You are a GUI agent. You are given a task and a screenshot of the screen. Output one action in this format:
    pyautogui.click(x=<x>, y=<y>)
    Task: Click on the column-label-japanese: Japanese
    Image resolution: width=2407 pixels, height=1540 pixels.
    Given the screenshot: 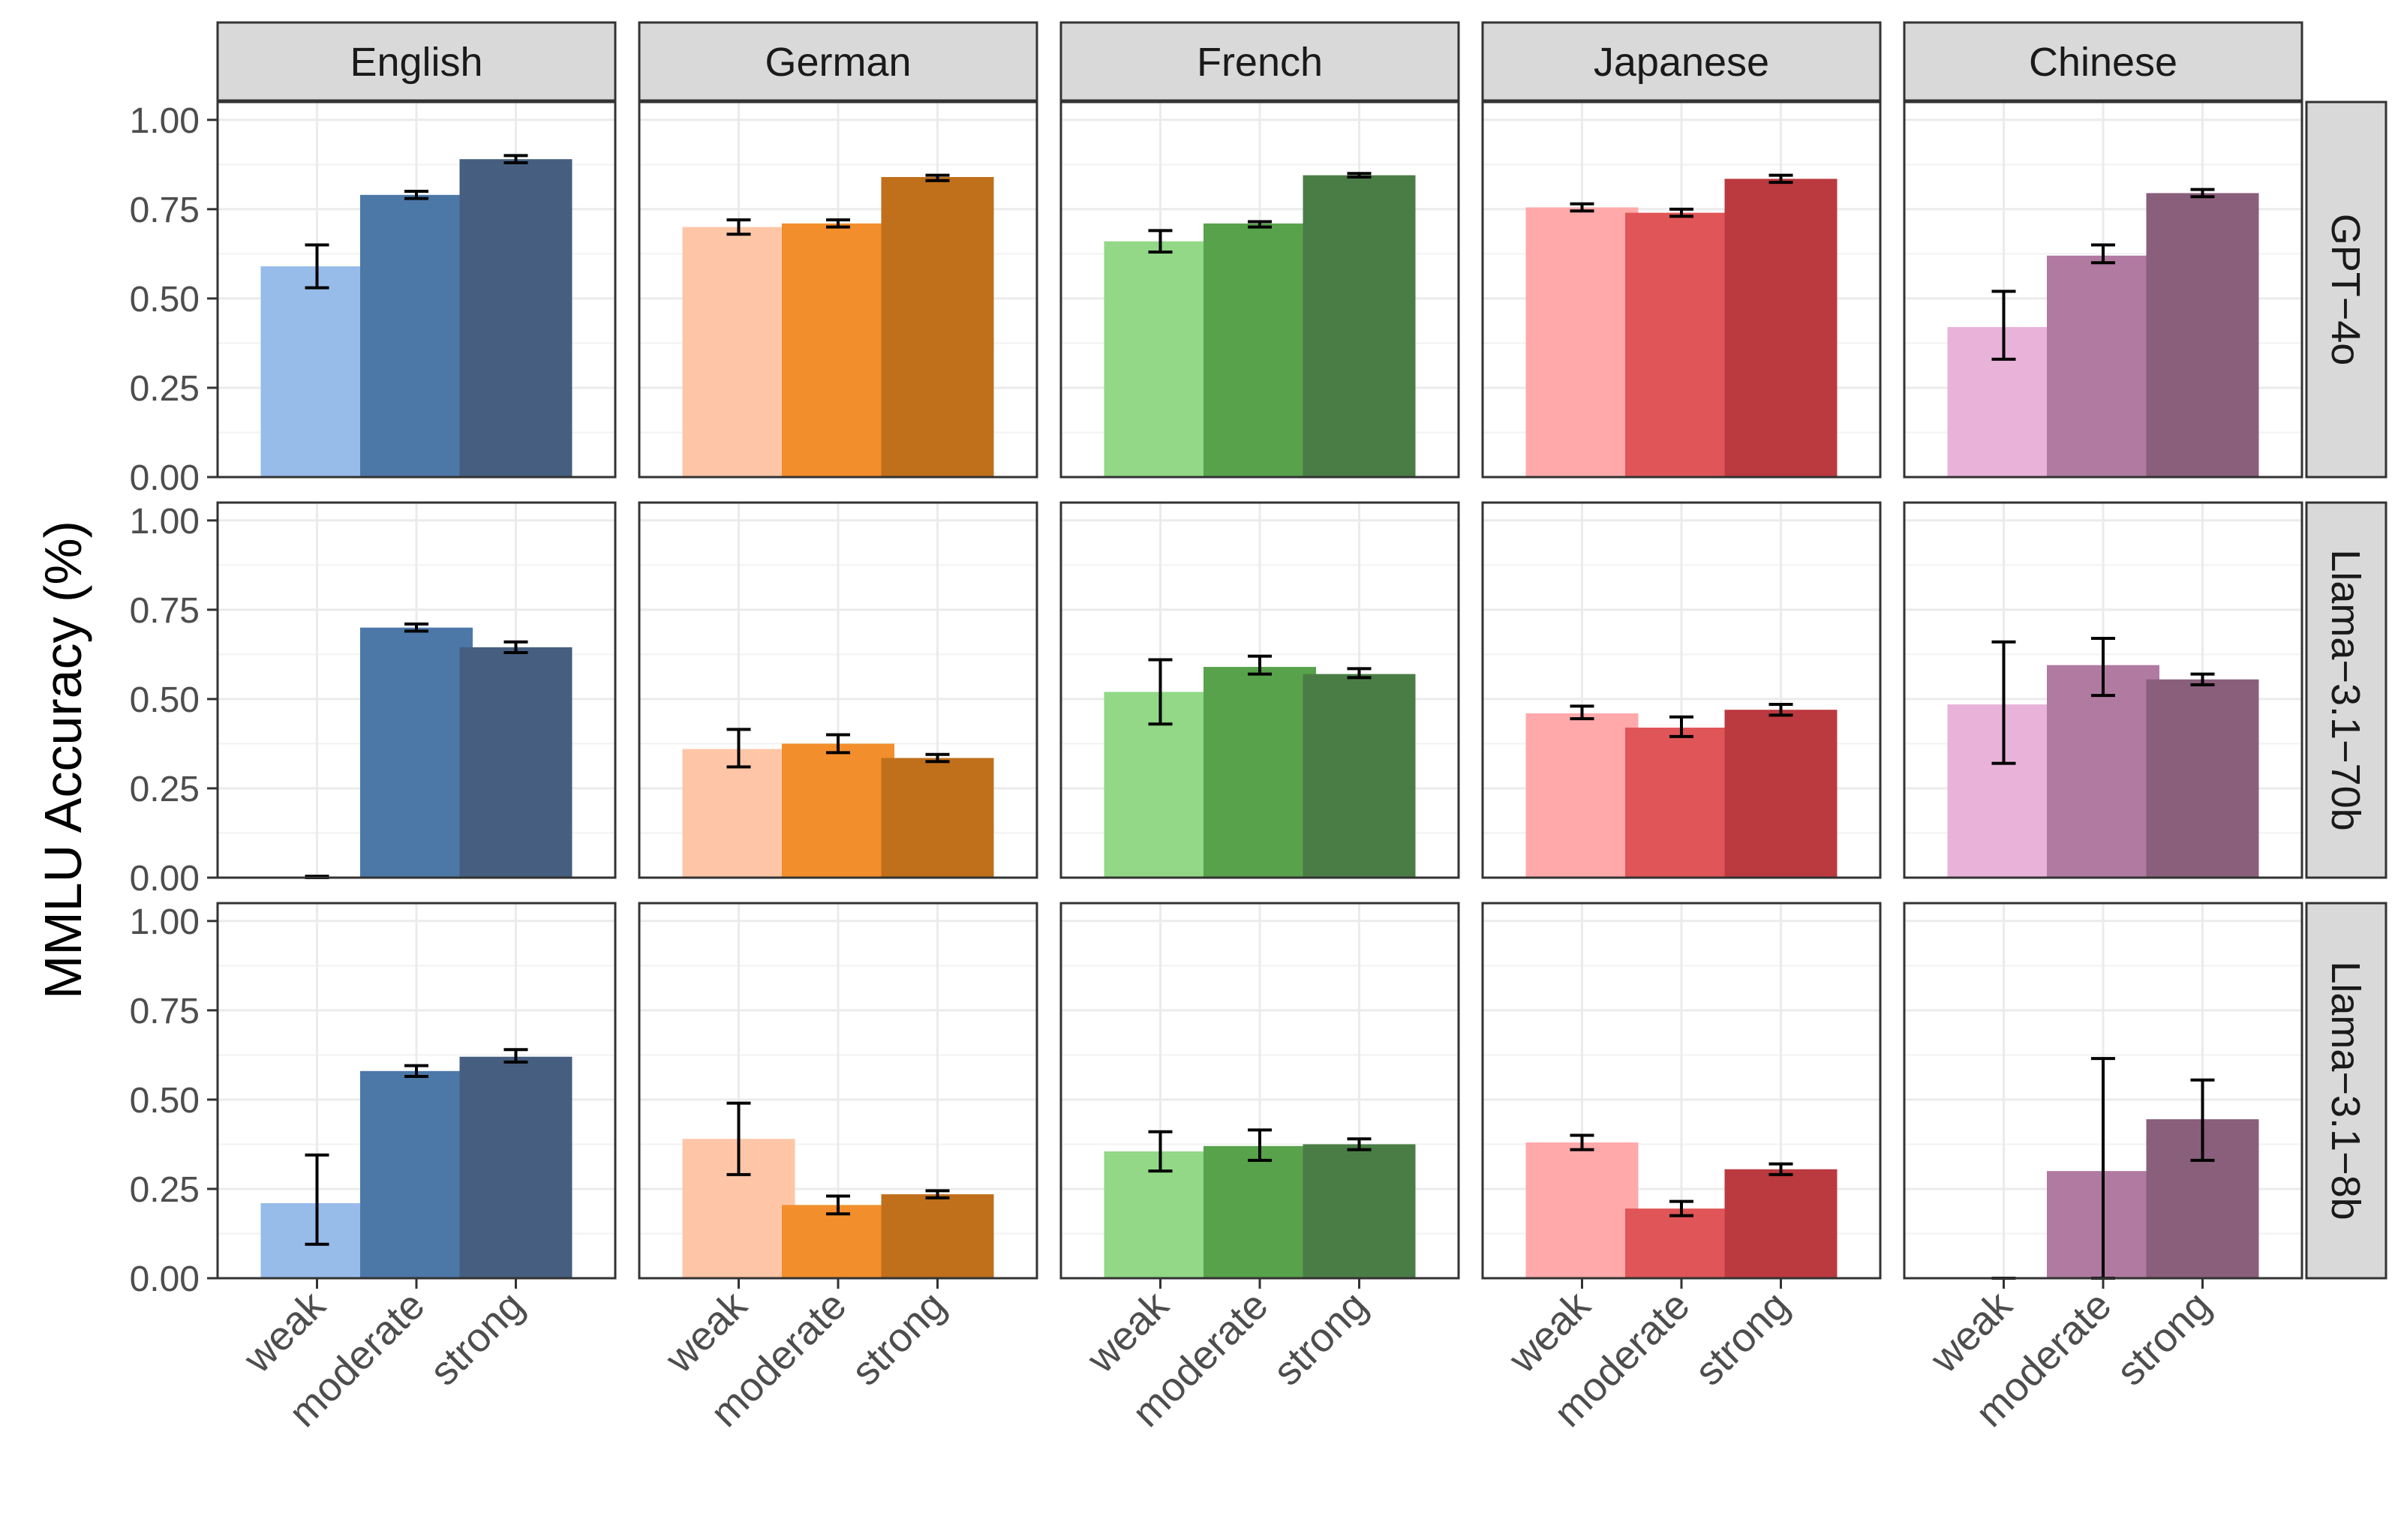 What is the action you would take?
    pyautogui.click(x=1682, y=62)
    